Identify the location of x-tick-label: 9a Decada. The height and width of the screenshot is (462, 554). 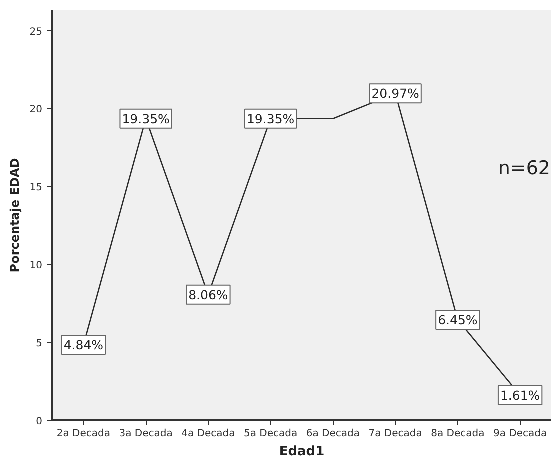
(521, 434).